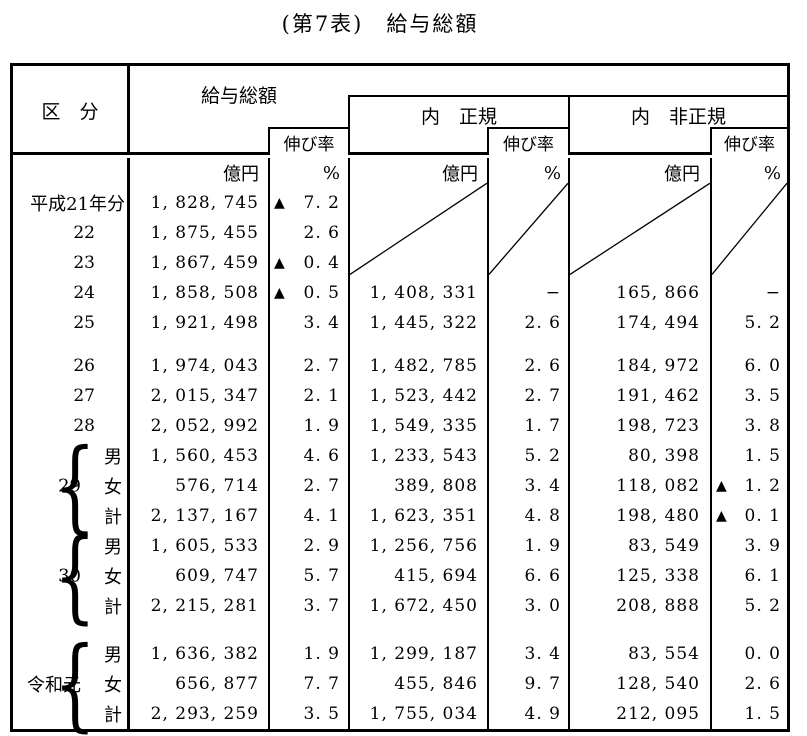 Image resolution: width=807 pixels, height=736 pixels. I want to click on group-brace: {, so click(75, 575).